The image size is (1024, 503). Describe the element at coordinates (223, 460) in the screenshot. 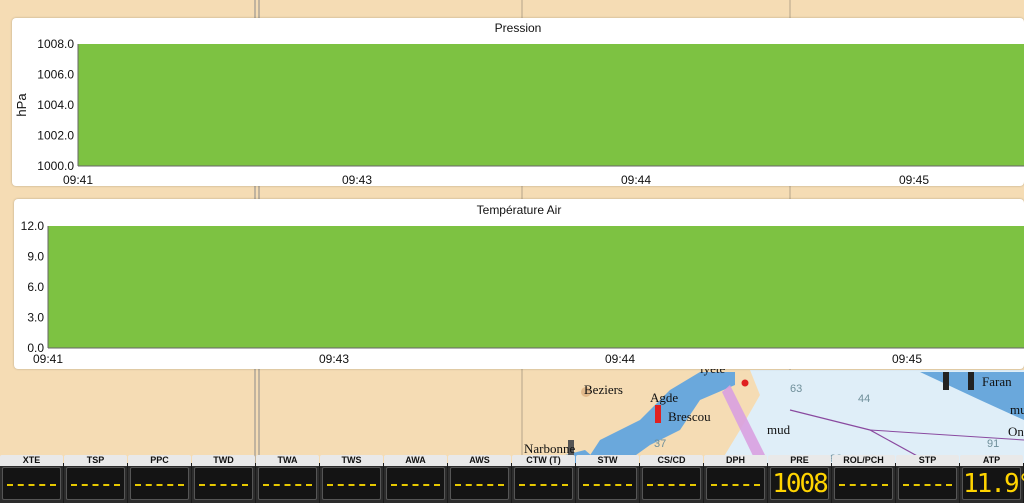

I see `instrument-label: TWD` at that location.